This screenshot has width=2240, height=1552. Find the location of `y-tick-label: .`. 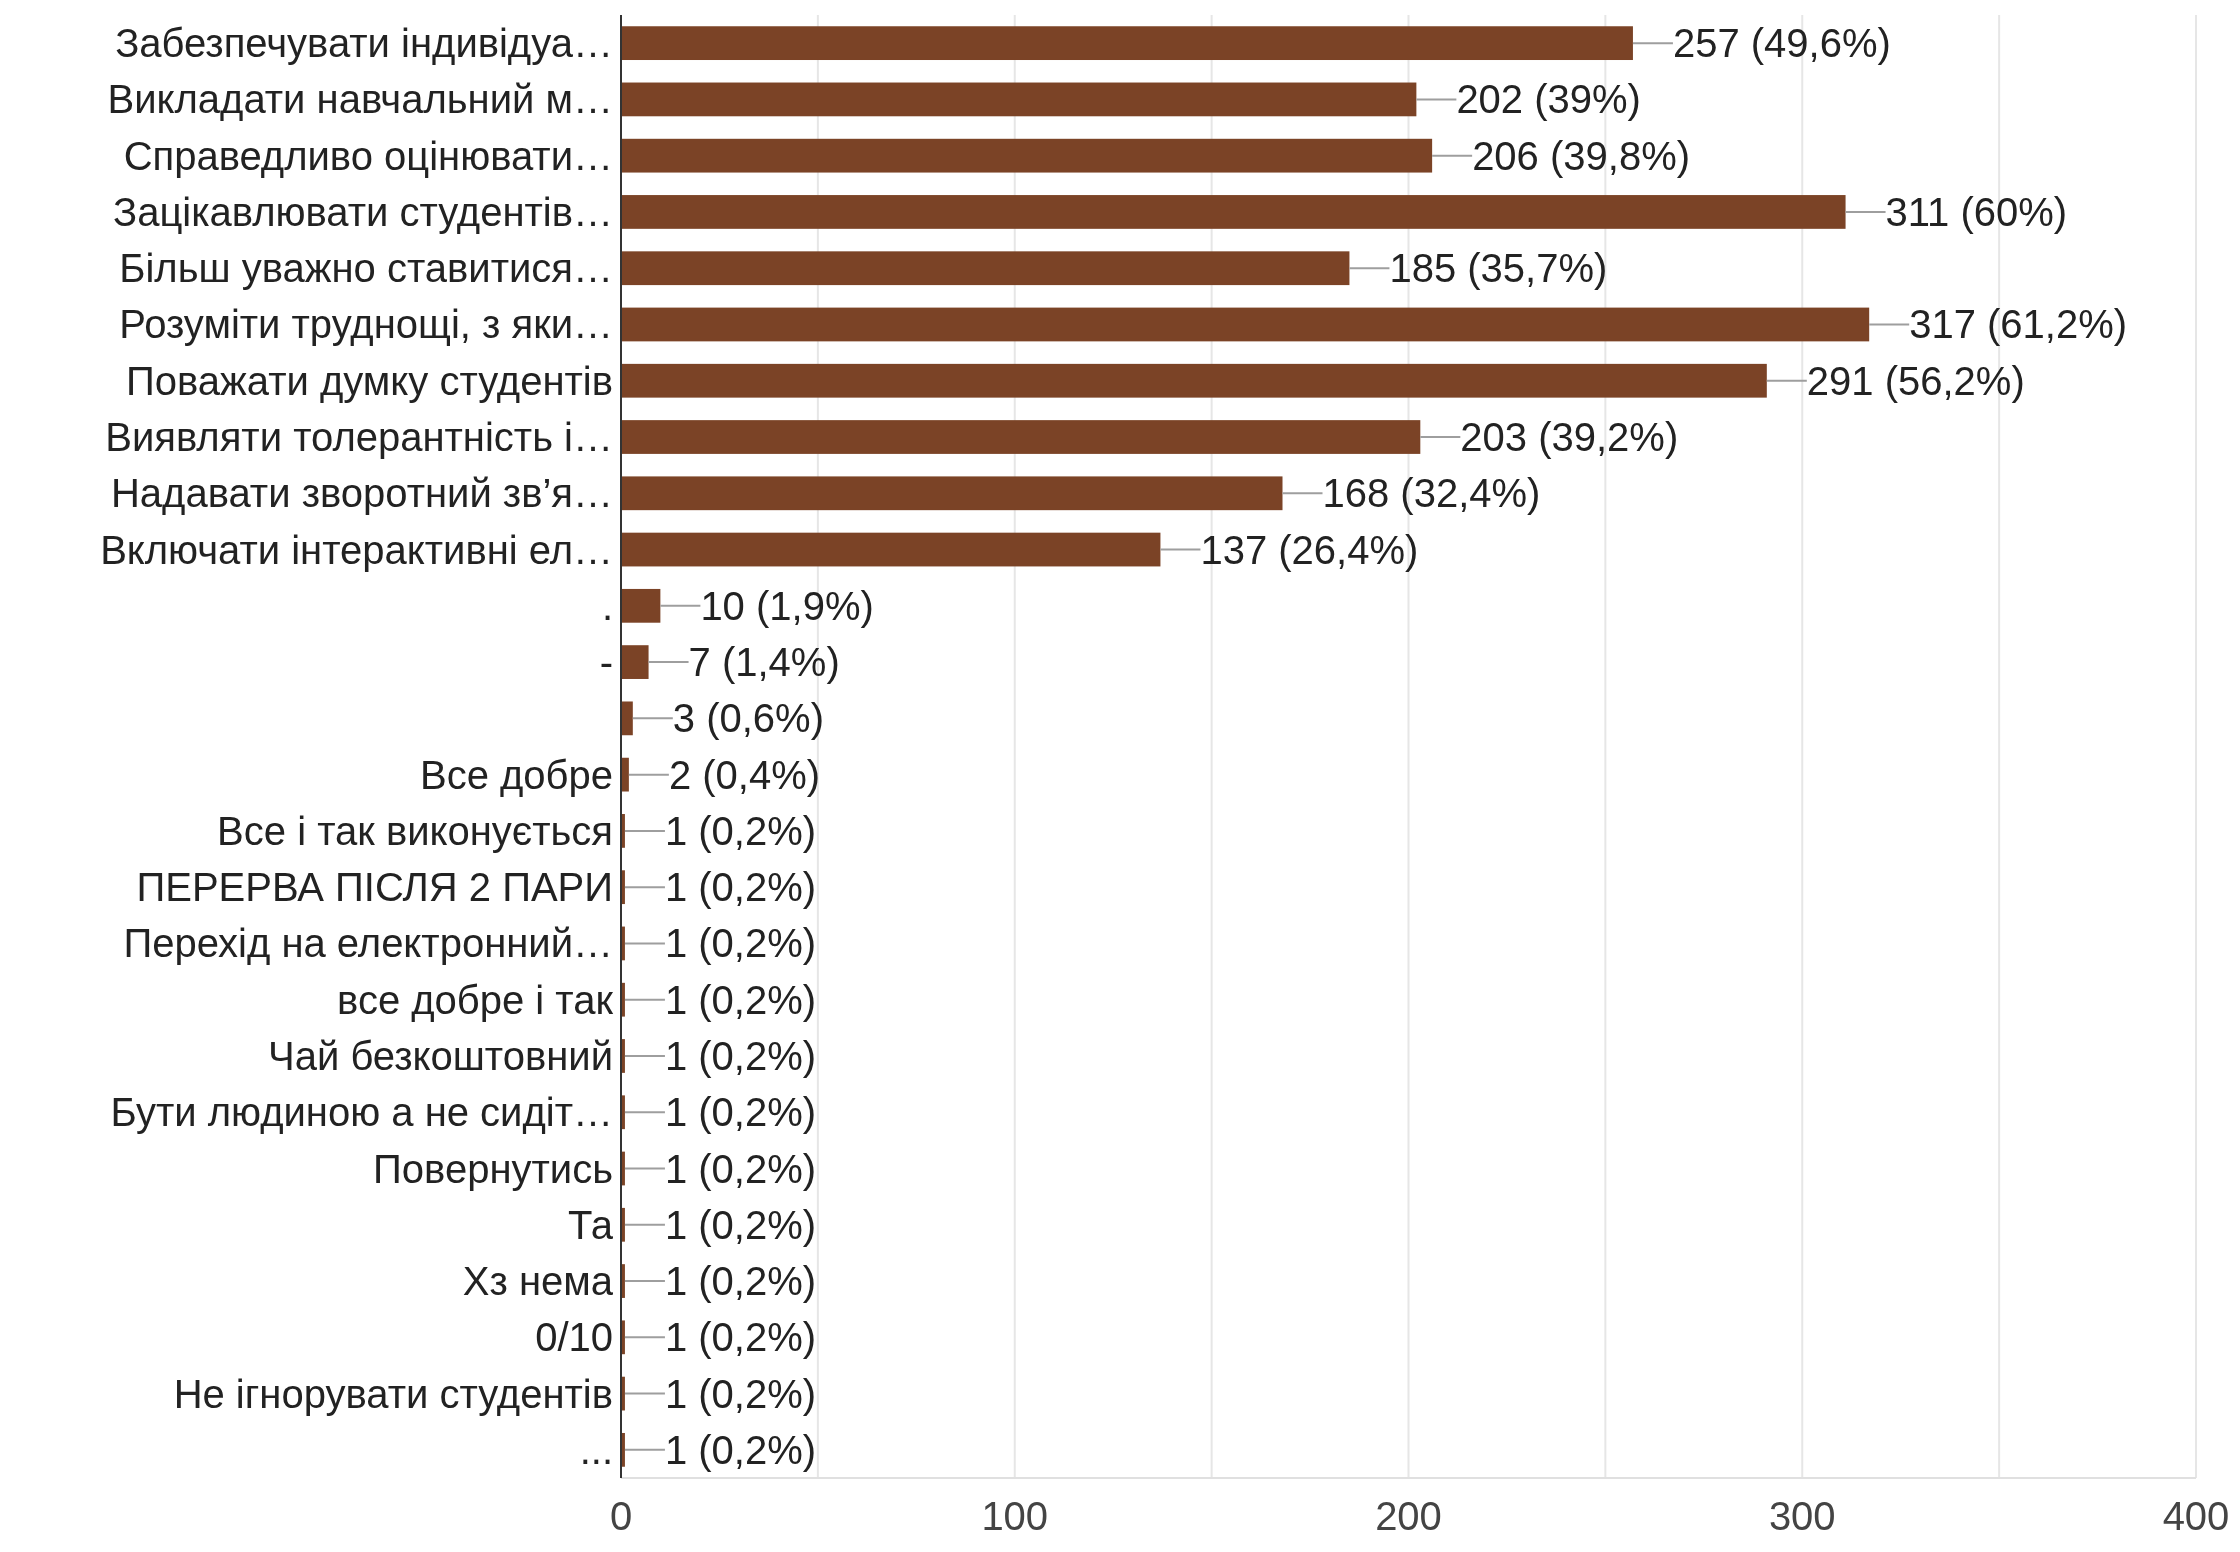

y-tick-label: . is located at coordinates (607, 605).